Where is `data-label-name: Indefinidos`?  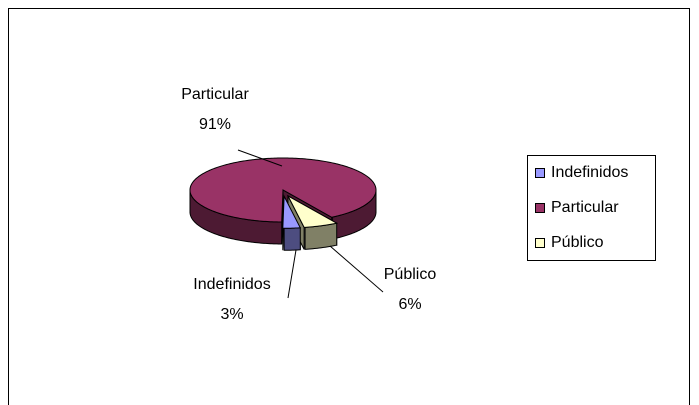 data-label-name: Indefinidos is located at coordinates (231, 284).